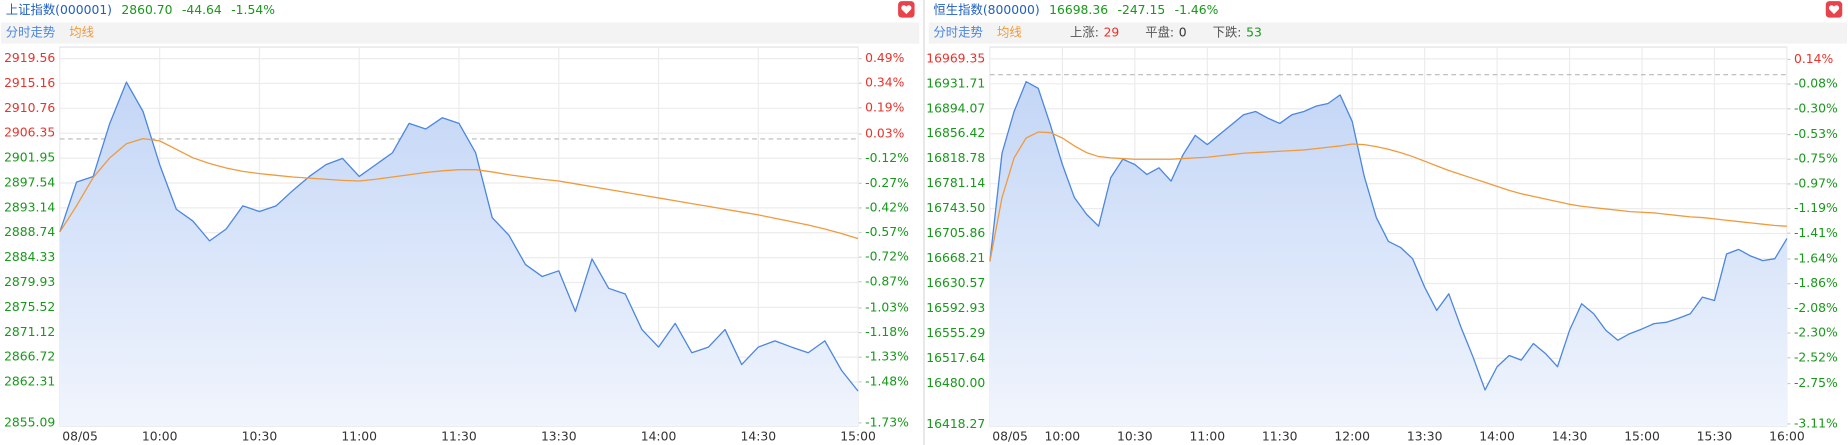 This screenshot has height=445, width=1848. I want to click on index-name: 恒生指数(800000), so click(986, 9).